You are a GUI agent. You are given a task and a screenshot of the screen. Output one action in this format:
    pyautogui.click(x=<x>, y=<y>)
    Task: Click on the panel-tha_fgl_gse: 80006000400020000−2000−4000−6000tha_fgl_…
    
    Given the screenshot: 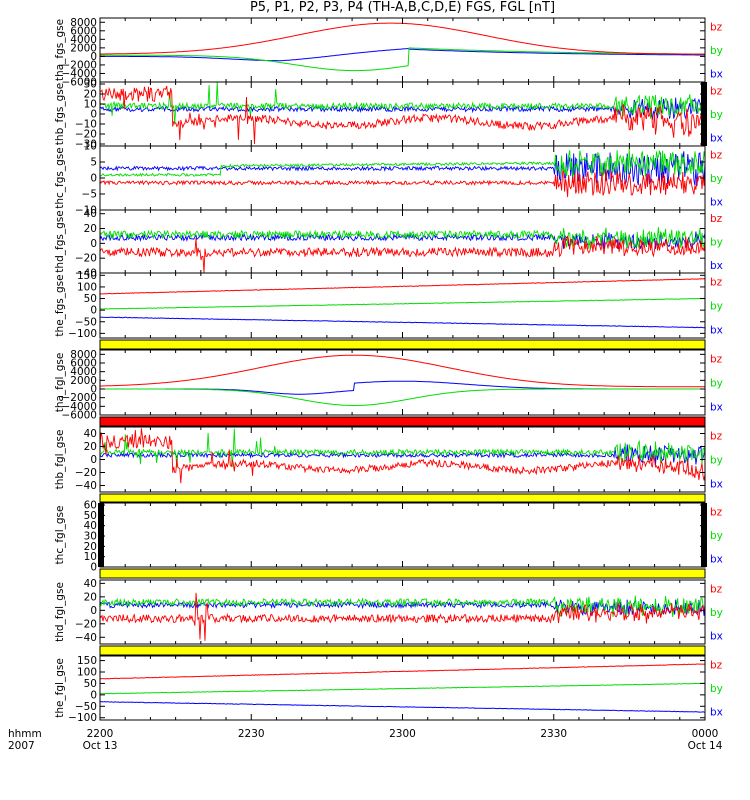 What is the action you would take?
    pyautogui.click(x=388, y=385)
    